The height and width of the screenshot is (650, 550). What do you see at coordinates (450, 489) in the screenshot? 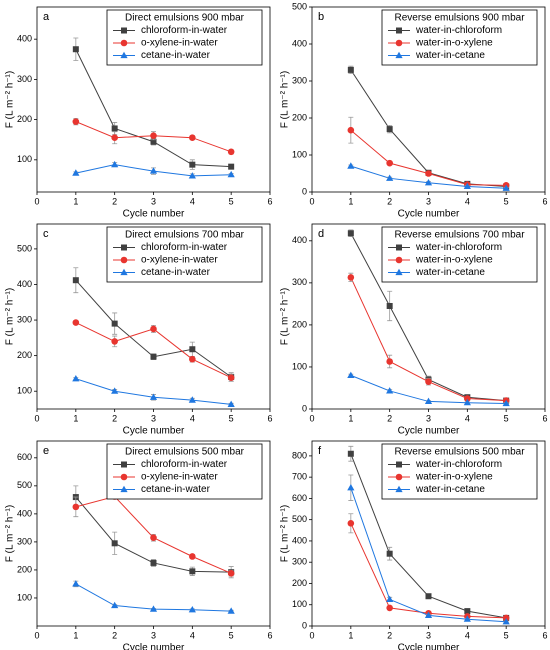
I see `legend-label: water-in-cetane` at bounding box center [450, 489].